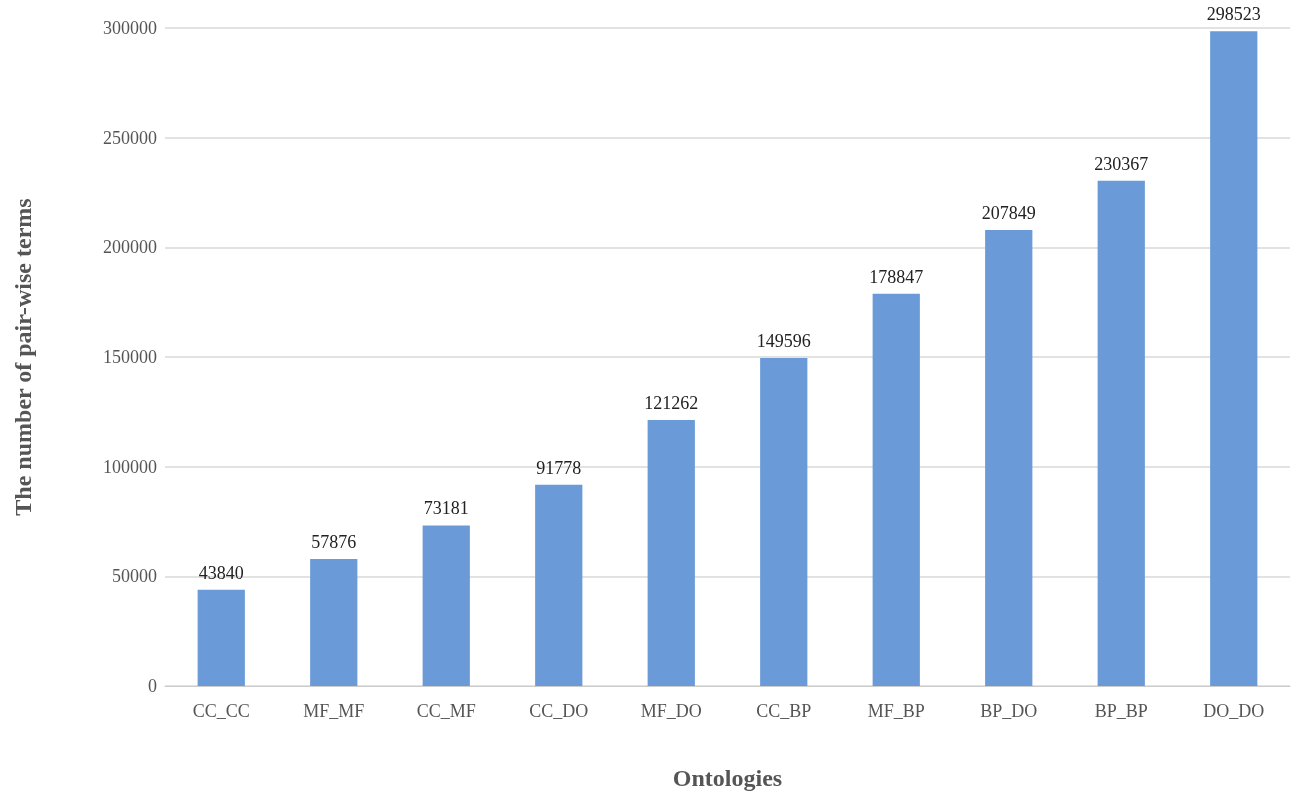  Describe the element at coordinates (446, 508) in the screenshot. I see `data-label: 73181` at that location.